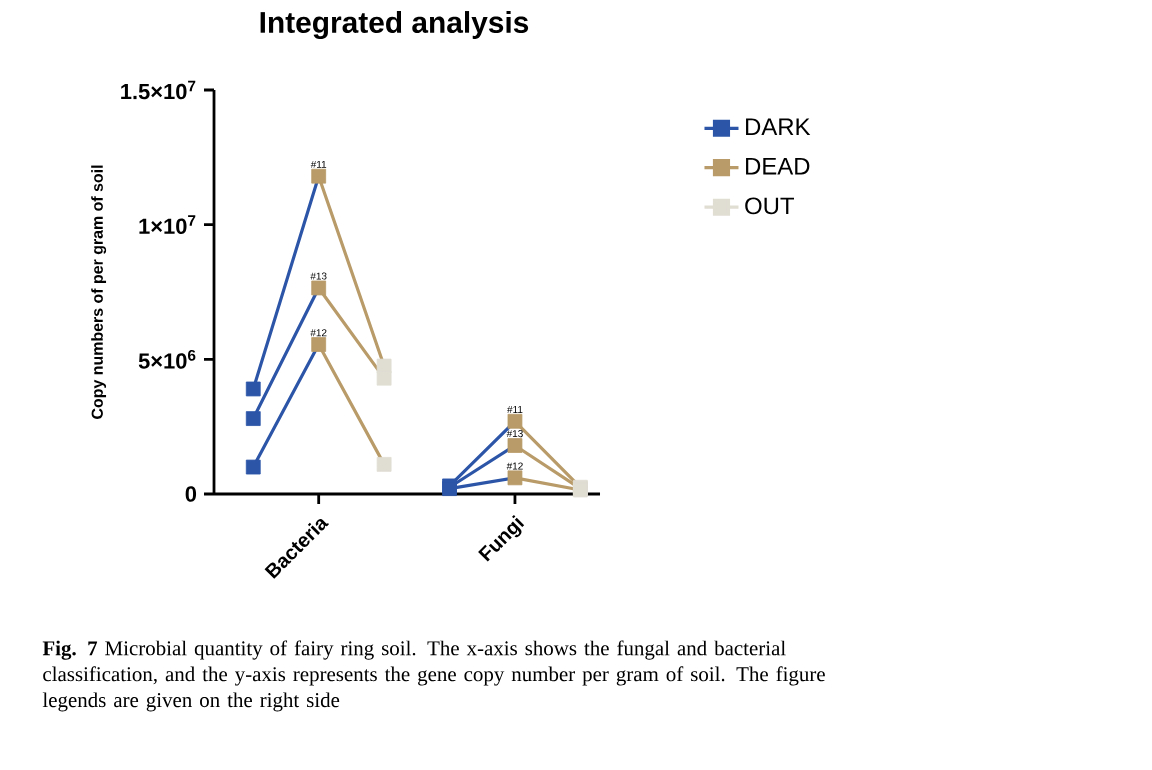 The width and height of the screenshot is (1152, 770). I want to click on y-tick-label: 5×10$^{6}$, so click(167, 359).